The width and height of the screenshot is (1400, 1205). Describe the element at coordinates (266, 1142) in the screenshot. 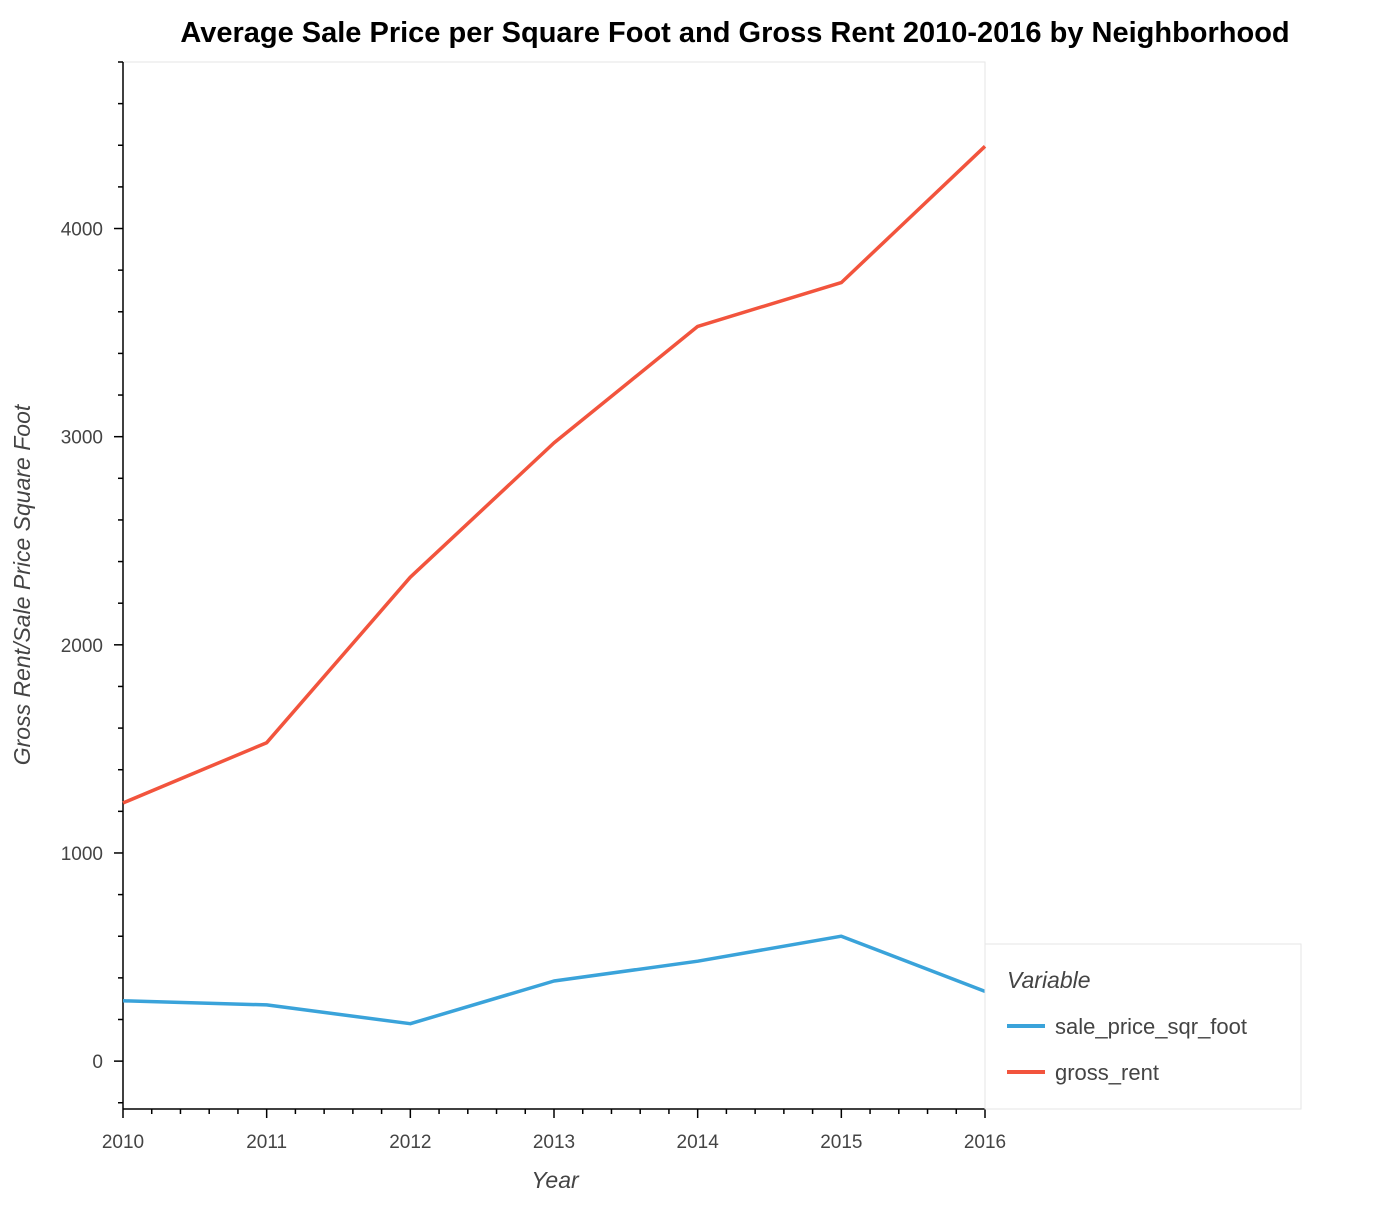

I see `x-tick-label: 2011` at that location.